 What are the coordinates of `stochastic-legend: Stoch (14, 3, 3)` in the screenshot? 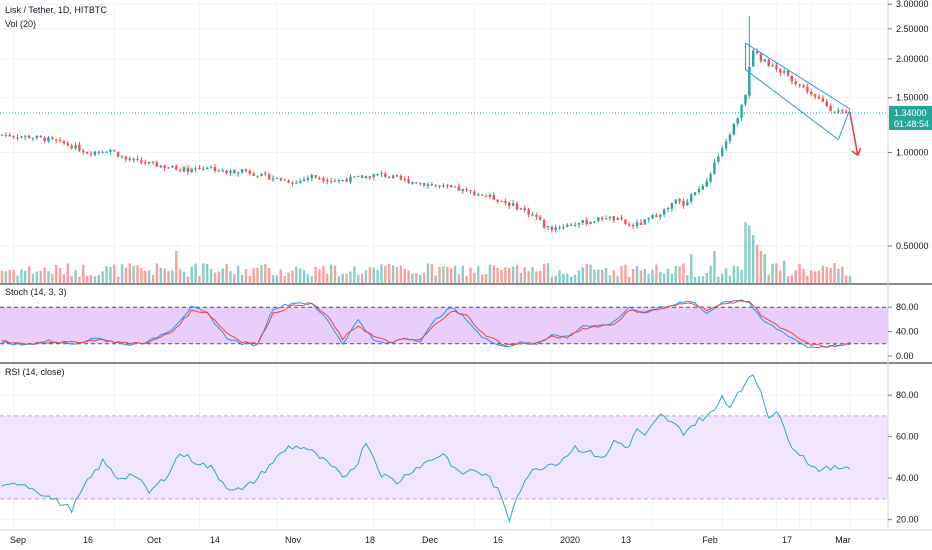 It's located at (36, 292).